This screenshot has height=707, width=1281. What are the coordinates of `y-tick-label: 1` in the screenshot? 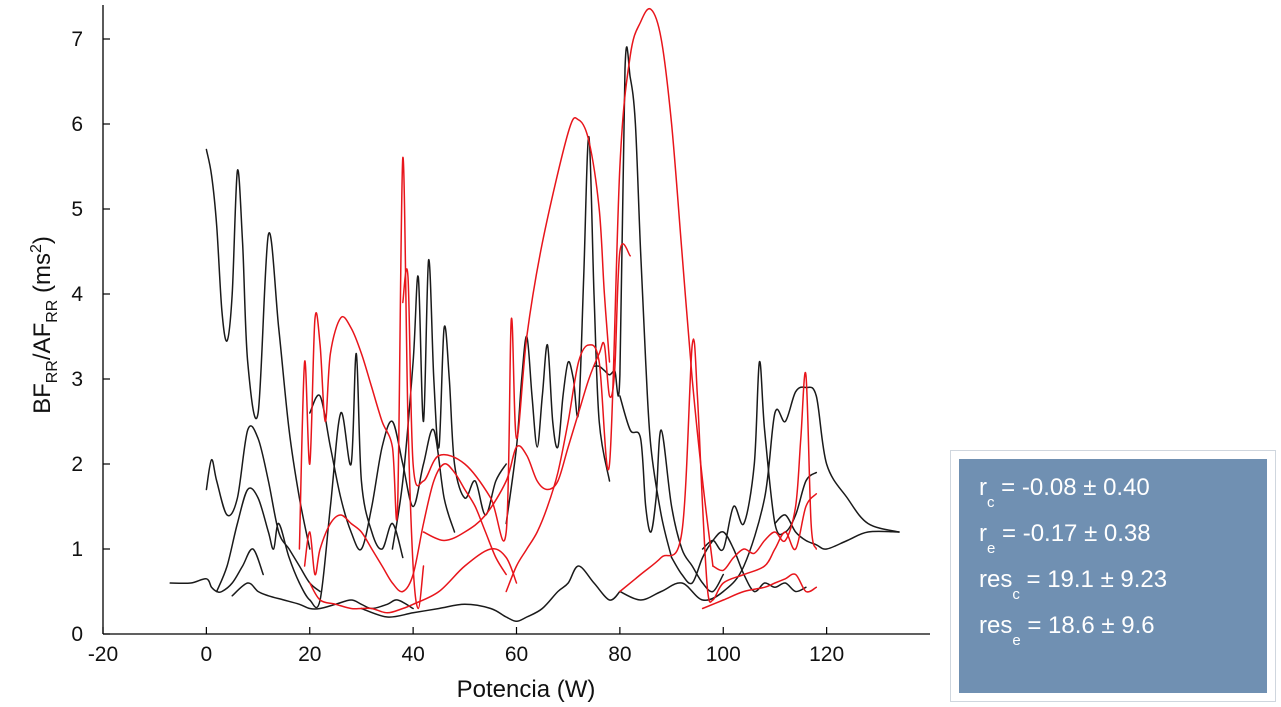 It's located at (77, 549).